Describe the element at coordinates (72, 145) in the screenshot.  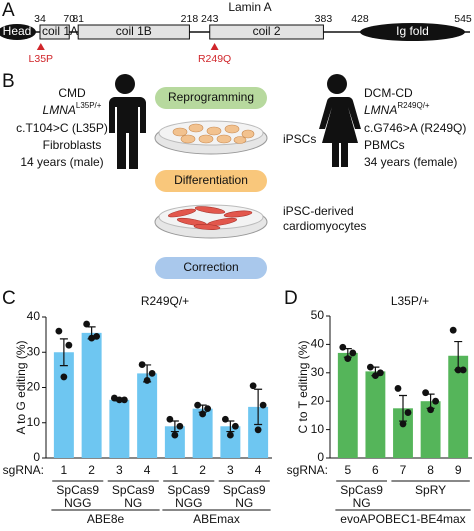
I see `cell-source: Fibroblasts` at that location.